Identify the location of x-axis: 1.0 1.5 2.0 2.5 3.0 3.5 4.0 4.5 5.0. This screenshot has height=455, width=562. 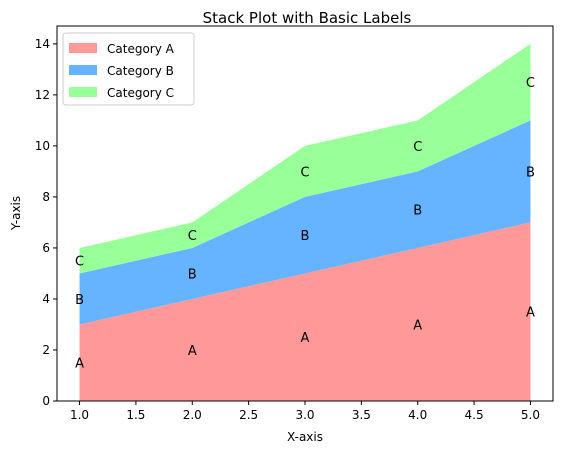
(305, 411).